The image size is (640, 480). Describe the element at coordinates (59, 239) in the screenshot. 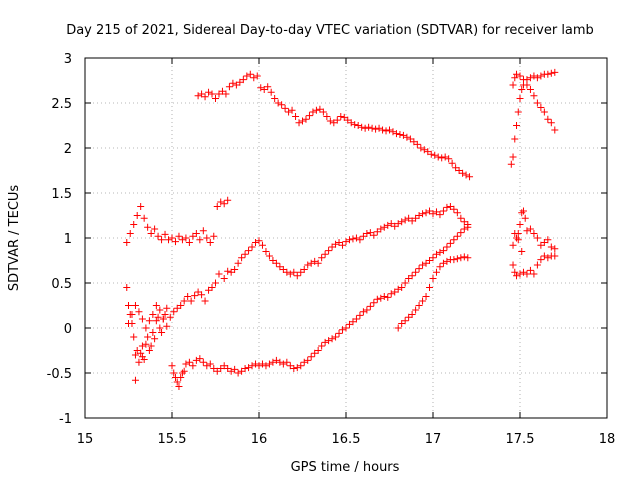

I see `y-tick-labels: -1 -0.5 0 0.5 1 1.5 2 2.5 3` at that location.